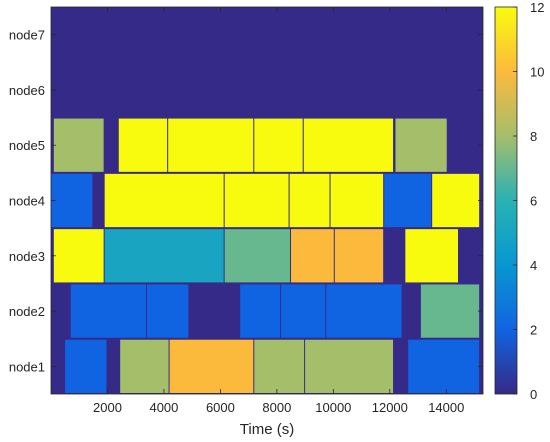 The height and width of the screenshot is (442, 550). I want to click on x-axis-label: Time (s), so click(267, 429).